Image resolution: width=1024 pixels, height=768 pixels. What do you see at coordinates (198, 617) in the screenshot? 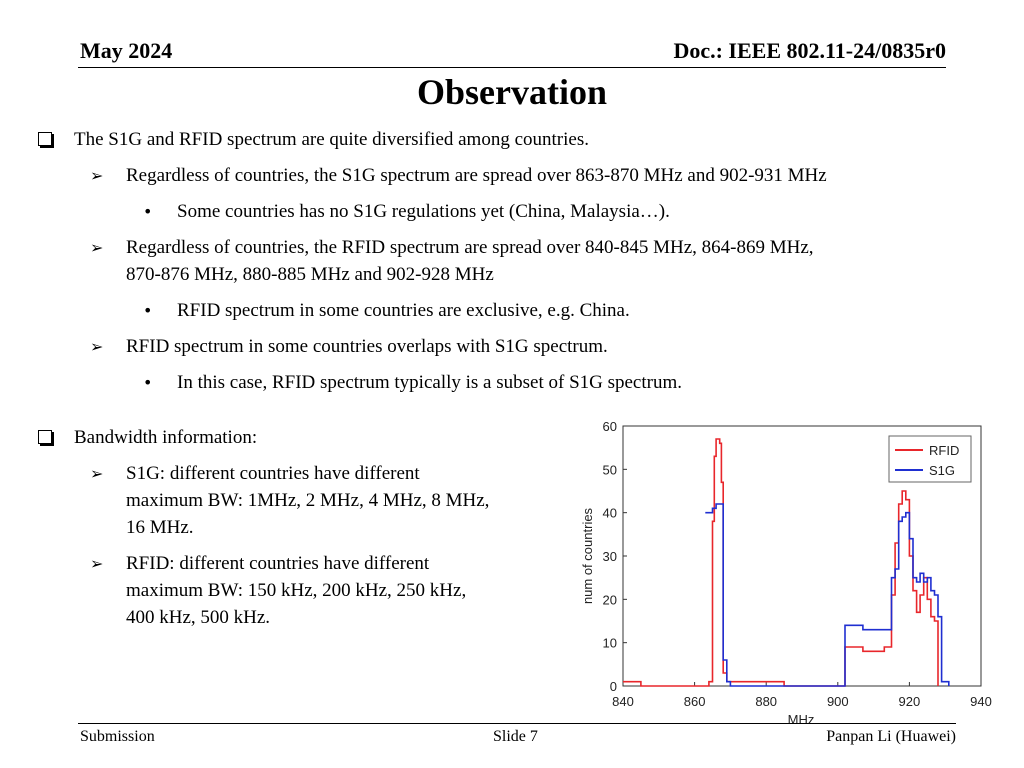
I see `bullet-text-line3: 400 kHz, 500 kHz.` at bounding box center [198, 617].